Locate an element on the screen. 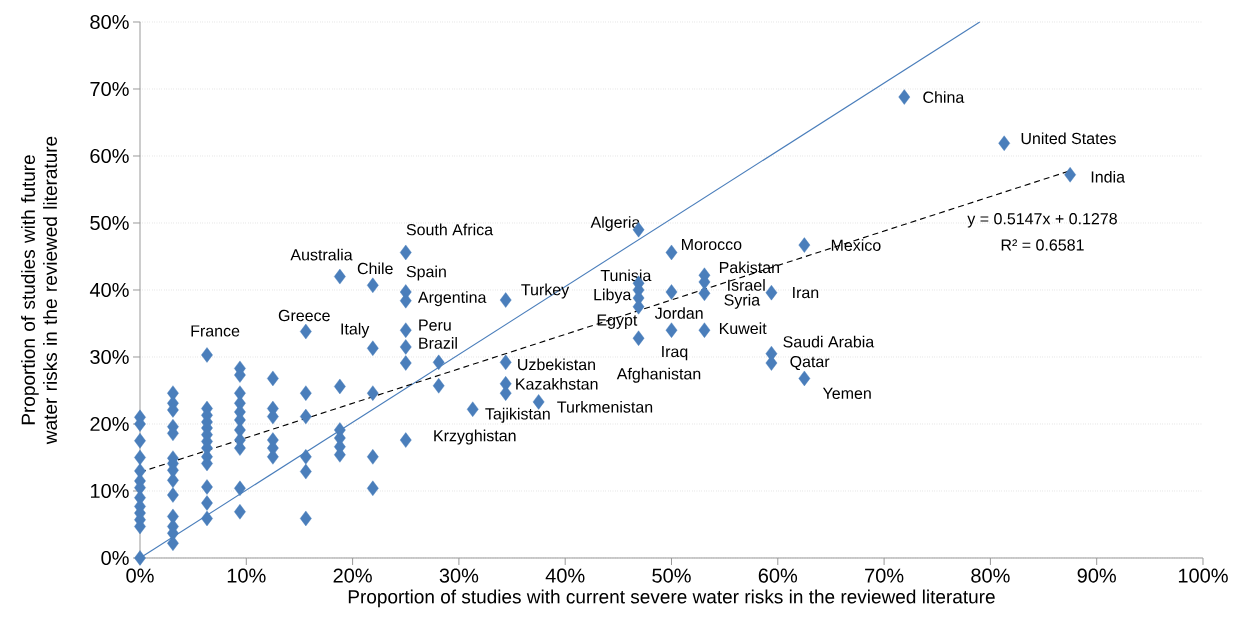  annotation: Kazakhstan is located at coordinates (557, 383).